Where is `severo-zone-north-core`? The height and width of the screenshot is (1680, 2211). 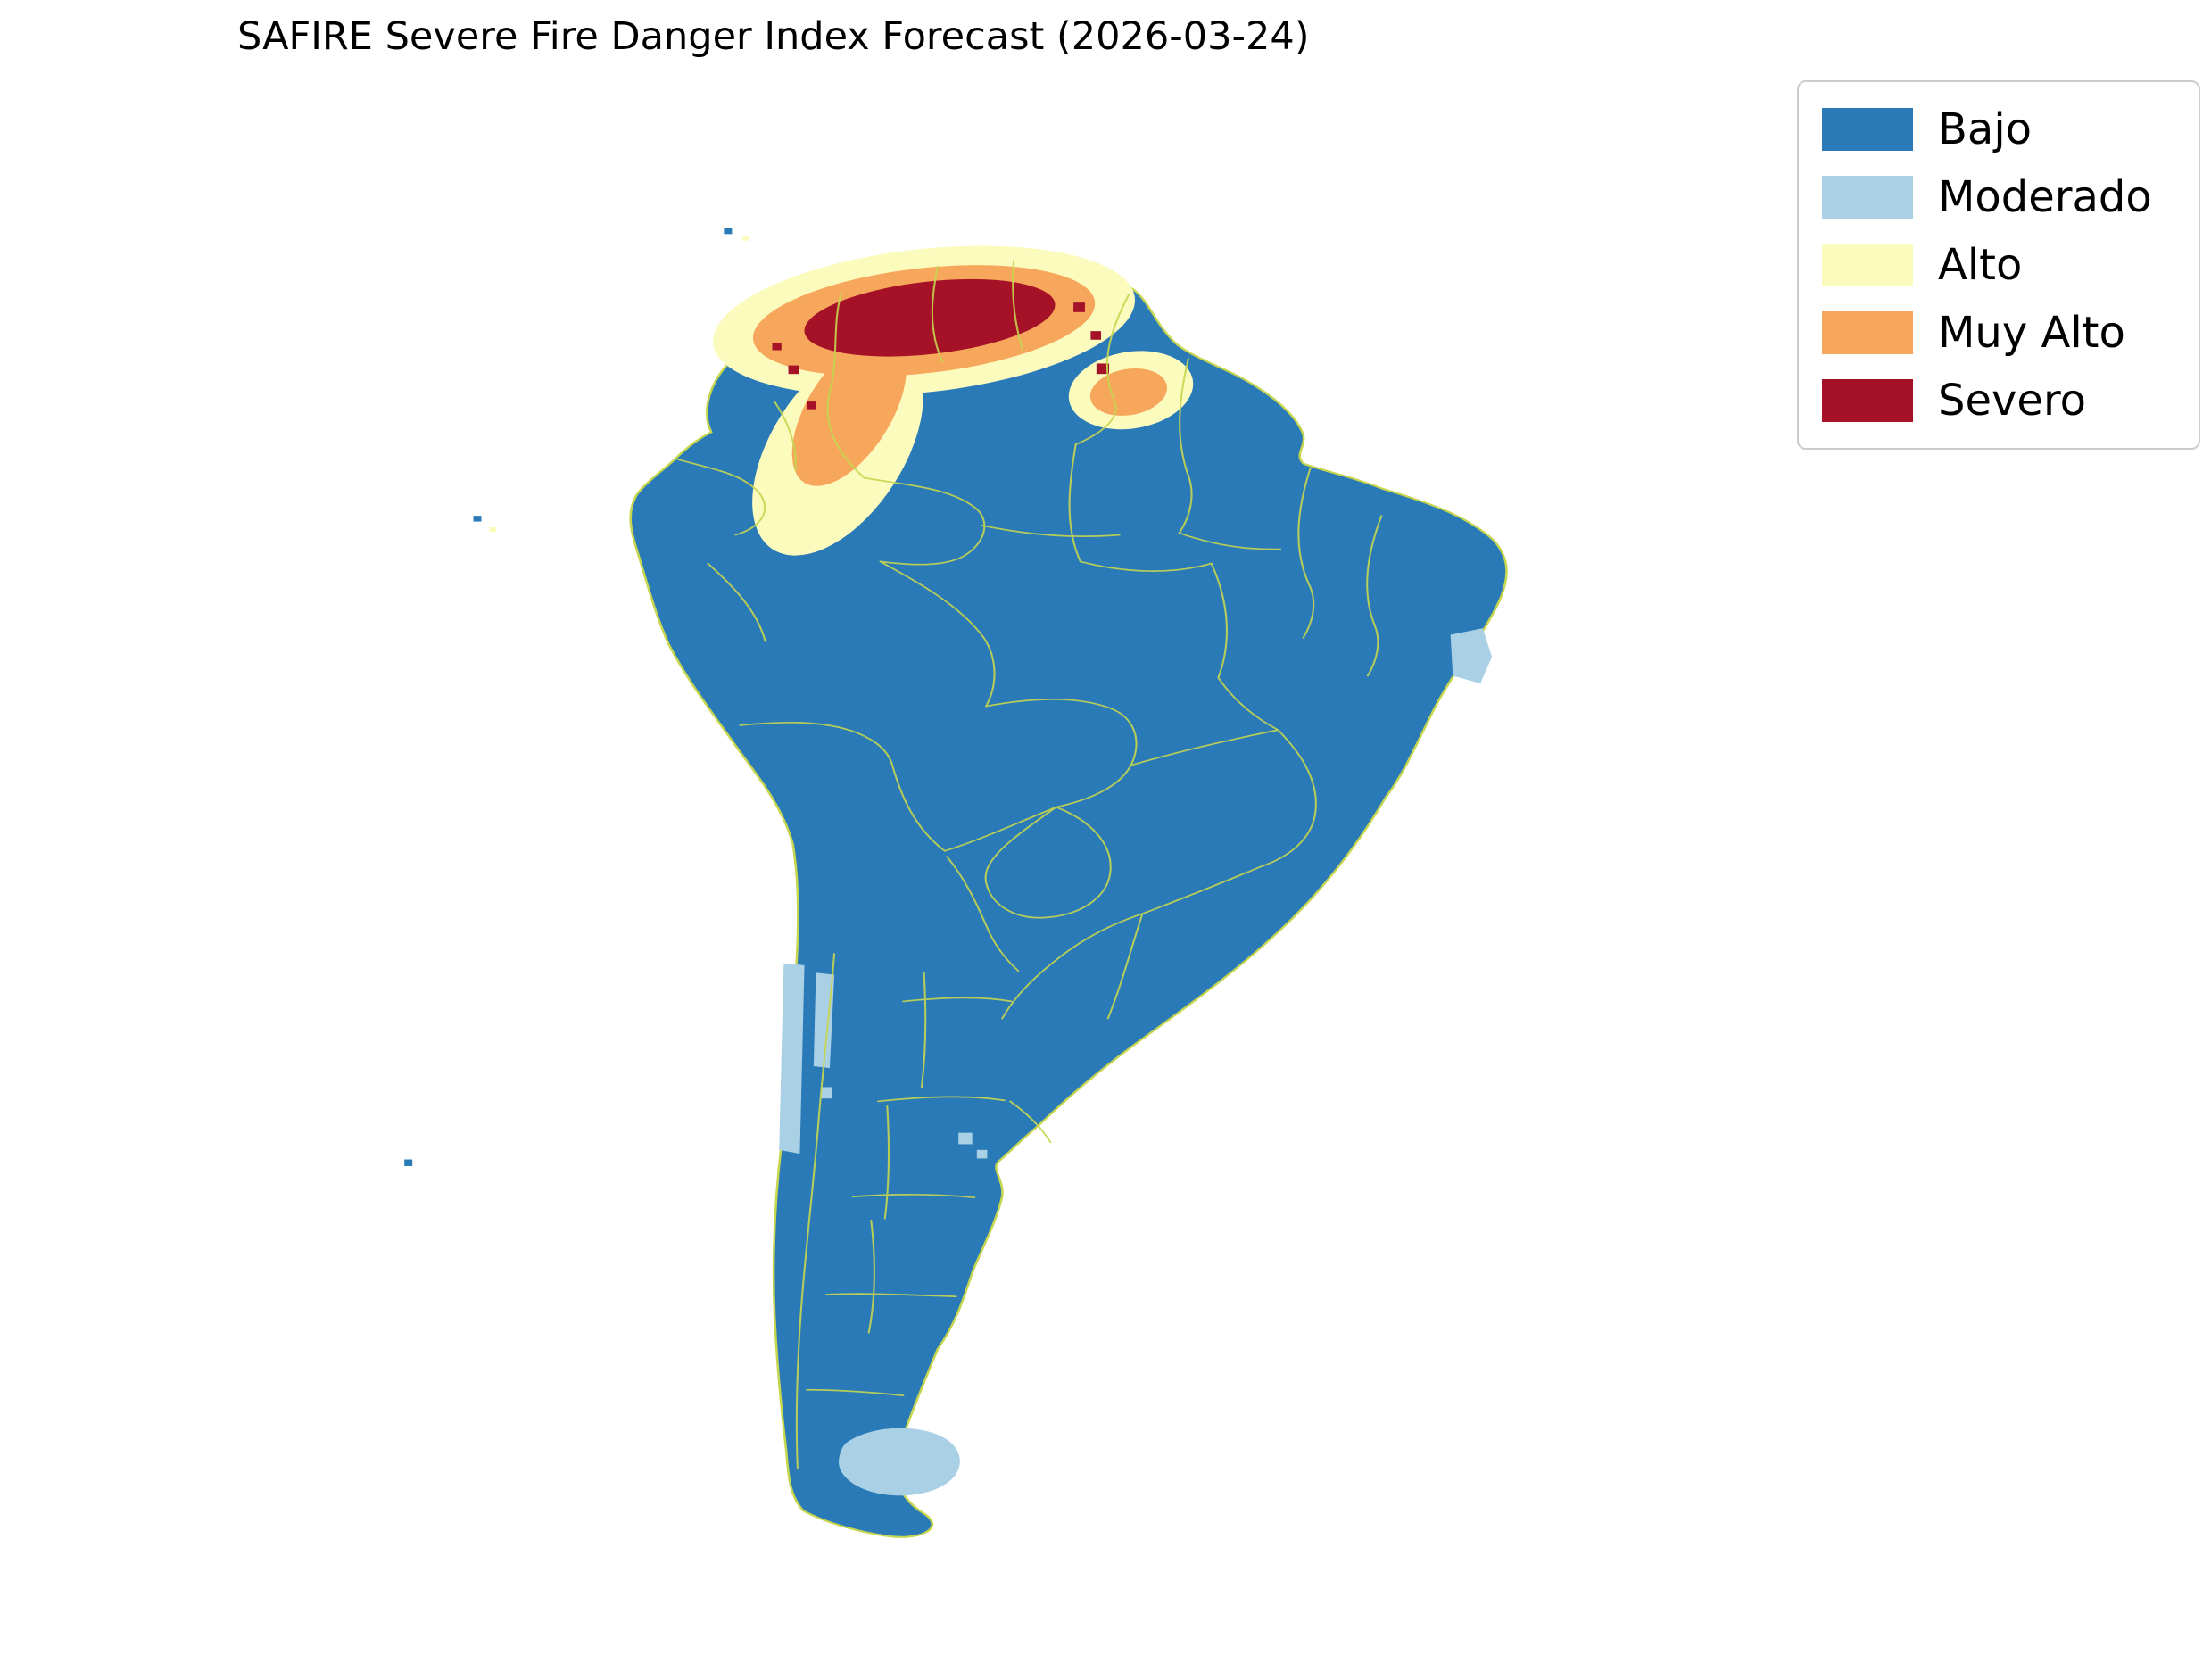
severo-zone-north-core is located at coordinates (930, 317).